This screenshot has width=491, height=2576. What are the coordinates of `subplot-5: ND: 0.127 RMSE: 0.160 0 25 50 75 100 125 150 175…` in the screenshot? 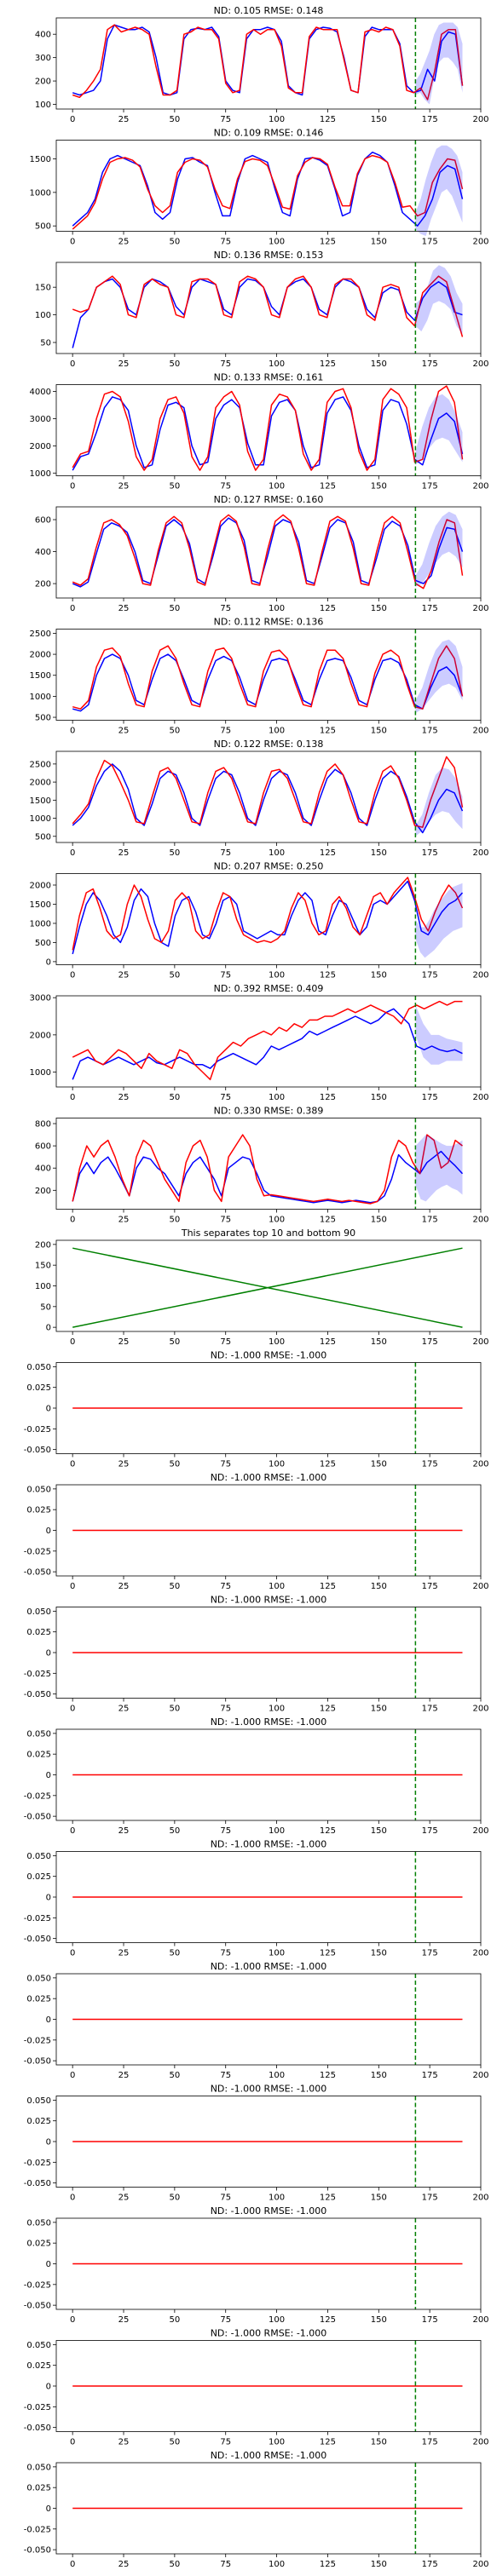 It's located at (262, 554).